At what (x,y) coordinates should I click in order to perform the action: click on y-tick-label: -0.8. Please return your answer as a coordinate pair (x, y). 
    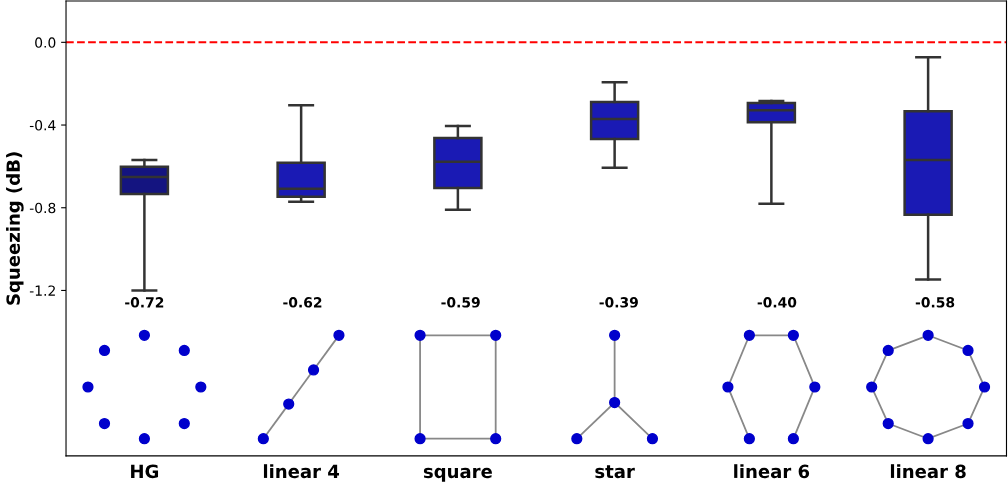
    Looking at the image, I should click on (42, 208).